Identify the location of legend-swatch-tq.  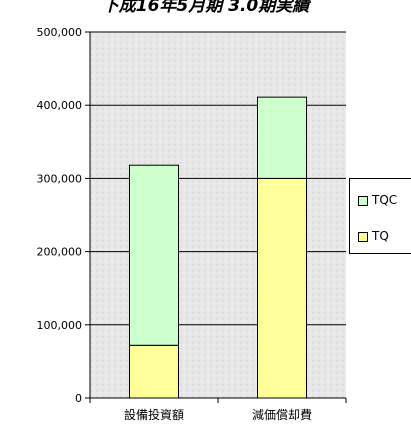
(363, 237).